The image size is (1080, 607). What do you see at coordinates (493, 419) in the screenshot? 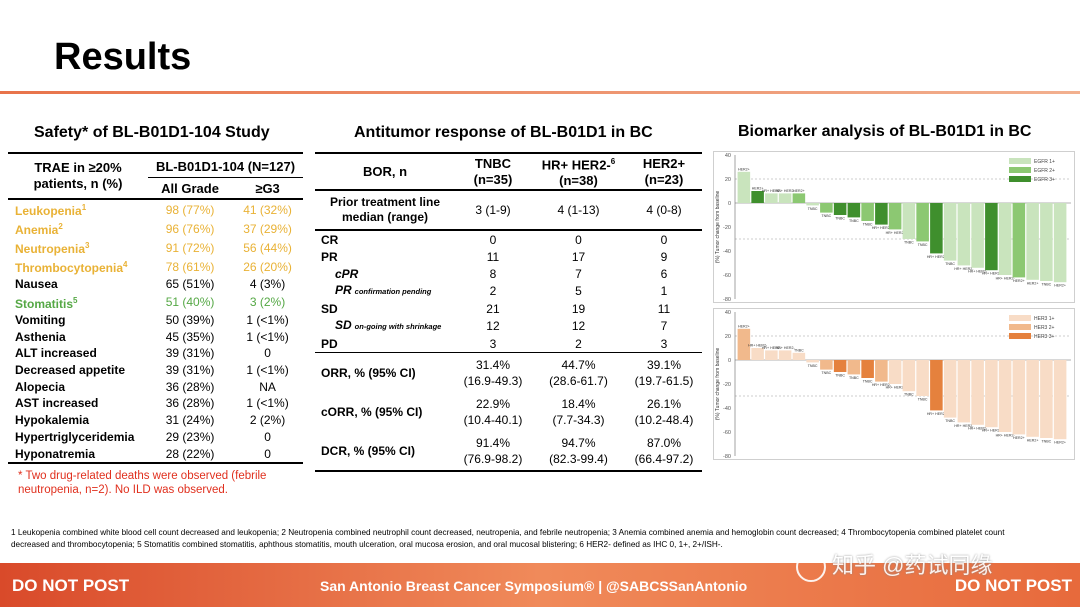
I see `rate-ci: (10.4-40.1)` at bounding box center [493, 419].